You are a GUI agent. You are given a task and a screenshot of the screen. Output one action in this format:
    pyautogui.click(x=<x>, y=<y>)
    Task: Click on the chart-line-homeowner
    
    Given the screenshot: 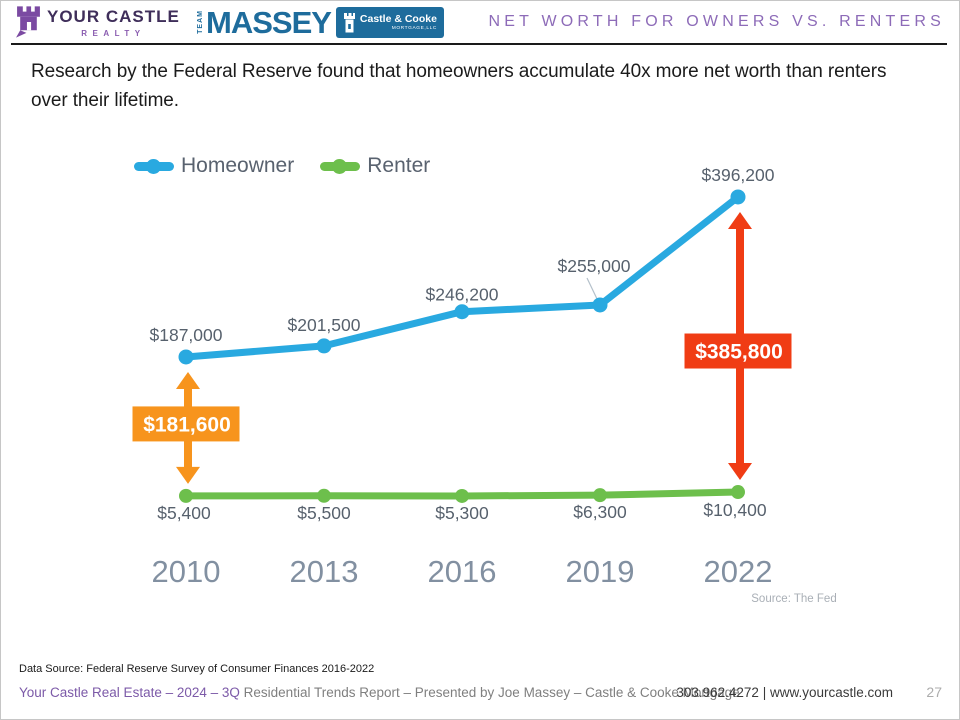 What is the action you would take?
    pyautogui.click(x=462, y=277)
    